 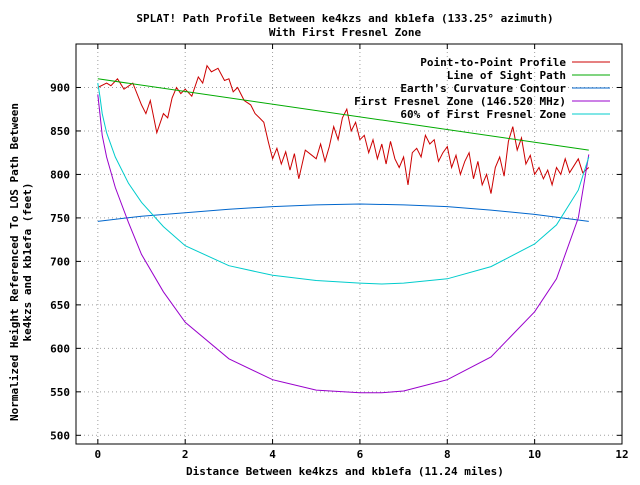 What do you see at coordinates (621, 454) in the screenshot?
I see `x-tick-label: 12` at bounding box center [621, 454].